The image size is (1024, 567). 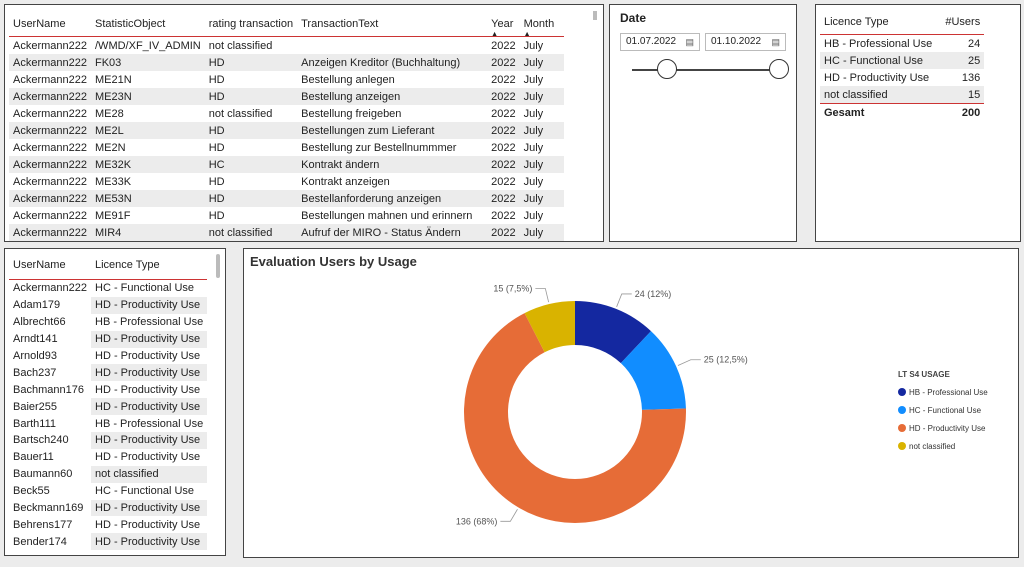 What do you see at coordinates (943, 446) in the screenshot?
I see `legend-item: not classified` at bounding box center [943, 446].